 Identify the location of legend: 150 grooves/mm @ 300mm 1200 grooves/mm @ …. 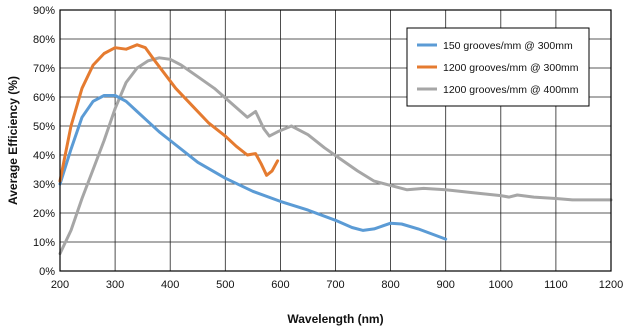
(498, 67).